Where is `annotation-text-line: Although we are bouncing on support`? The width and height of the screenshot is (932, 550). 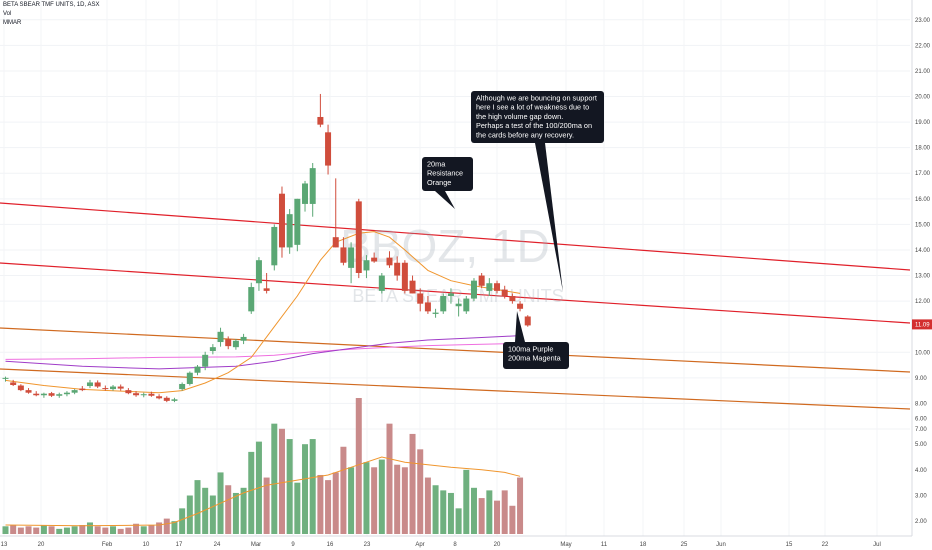
annotation-text-line: Although we are bouncing on support is located at coordinates (536, 98).